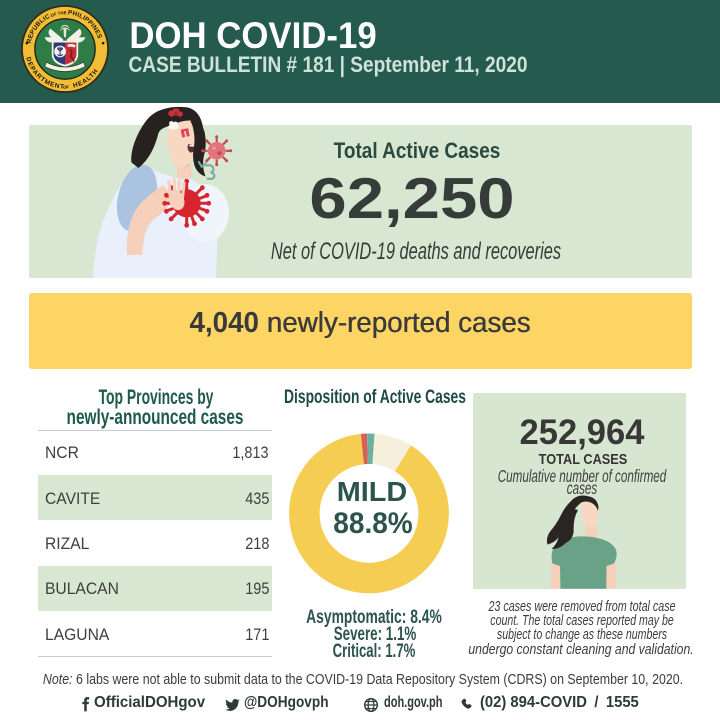  Describe the element at coordinates (66, 86) in the screenshot. I see `svg-text: OF` at that location.